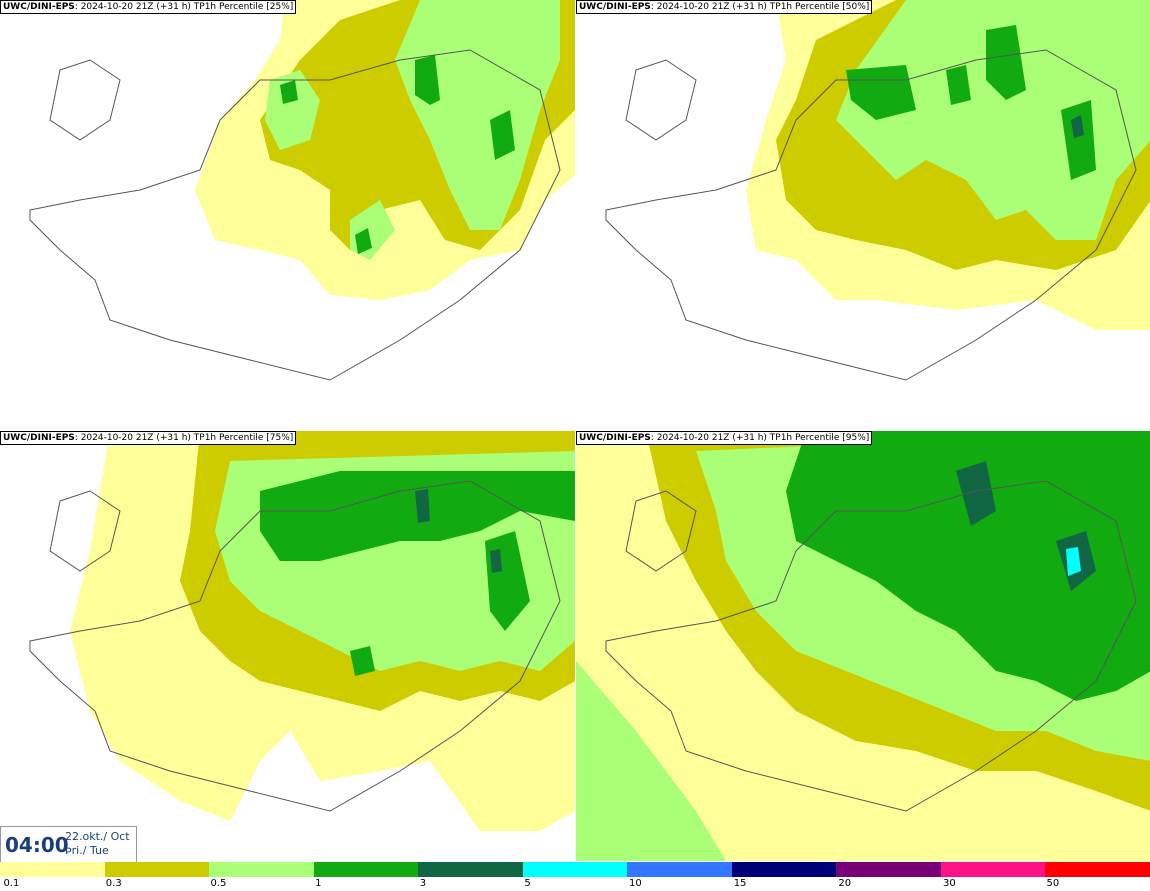 The width and height of the screenshot is (1150, 891). Describe the element at coordinates (740, 883) in the screenshot. I see `legend-label: 15` at that location.